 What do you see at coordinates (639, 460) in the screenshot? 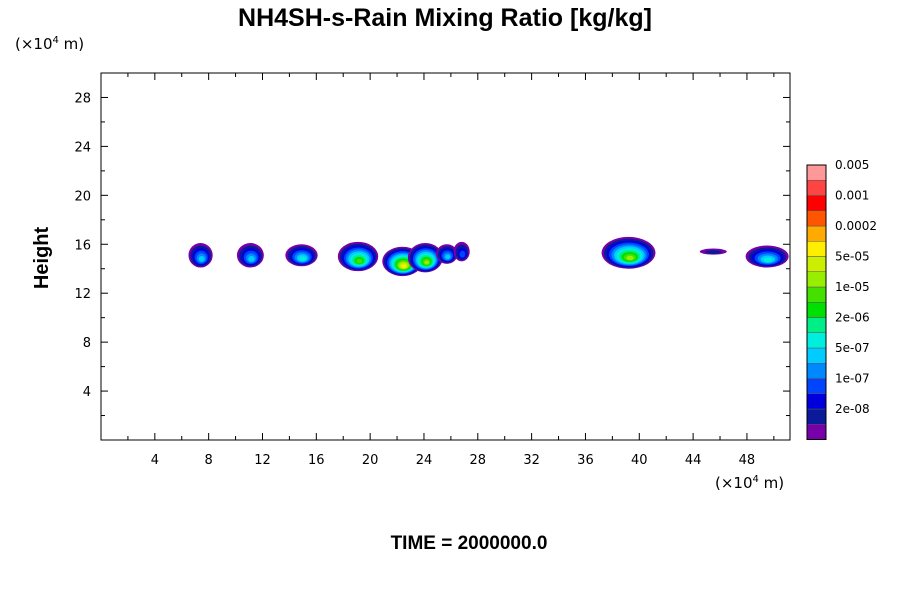
I see `x-tick-label: 40` at bounding box center [639, 460].